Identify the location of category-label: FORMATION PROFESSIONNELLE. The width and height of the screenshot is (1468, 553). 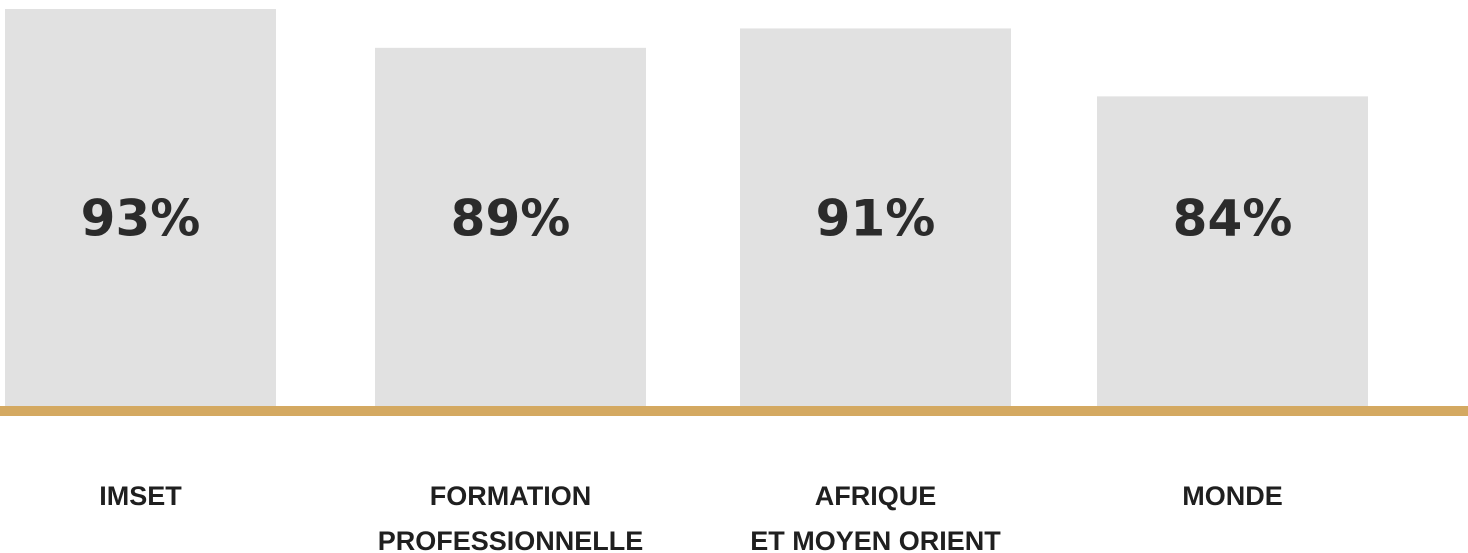
(510, 517).